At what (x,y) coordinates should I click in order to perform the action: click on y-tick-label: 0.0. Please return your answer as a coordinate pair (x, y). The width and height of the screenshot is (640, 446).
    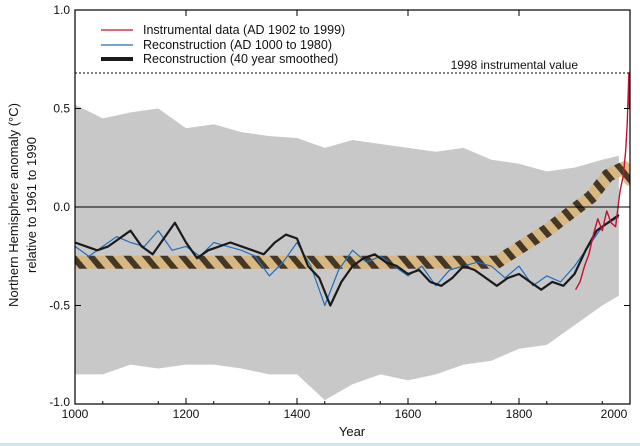
    Looking at the image, I should click on (61, 207).